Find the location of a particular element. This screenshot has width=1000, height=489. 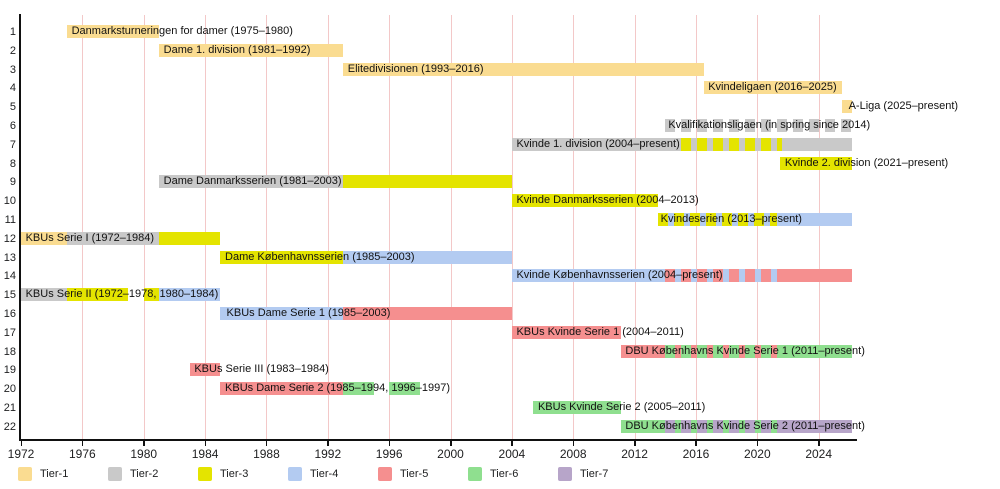

row-number-16: 16 is located at coordinates (9, 314).